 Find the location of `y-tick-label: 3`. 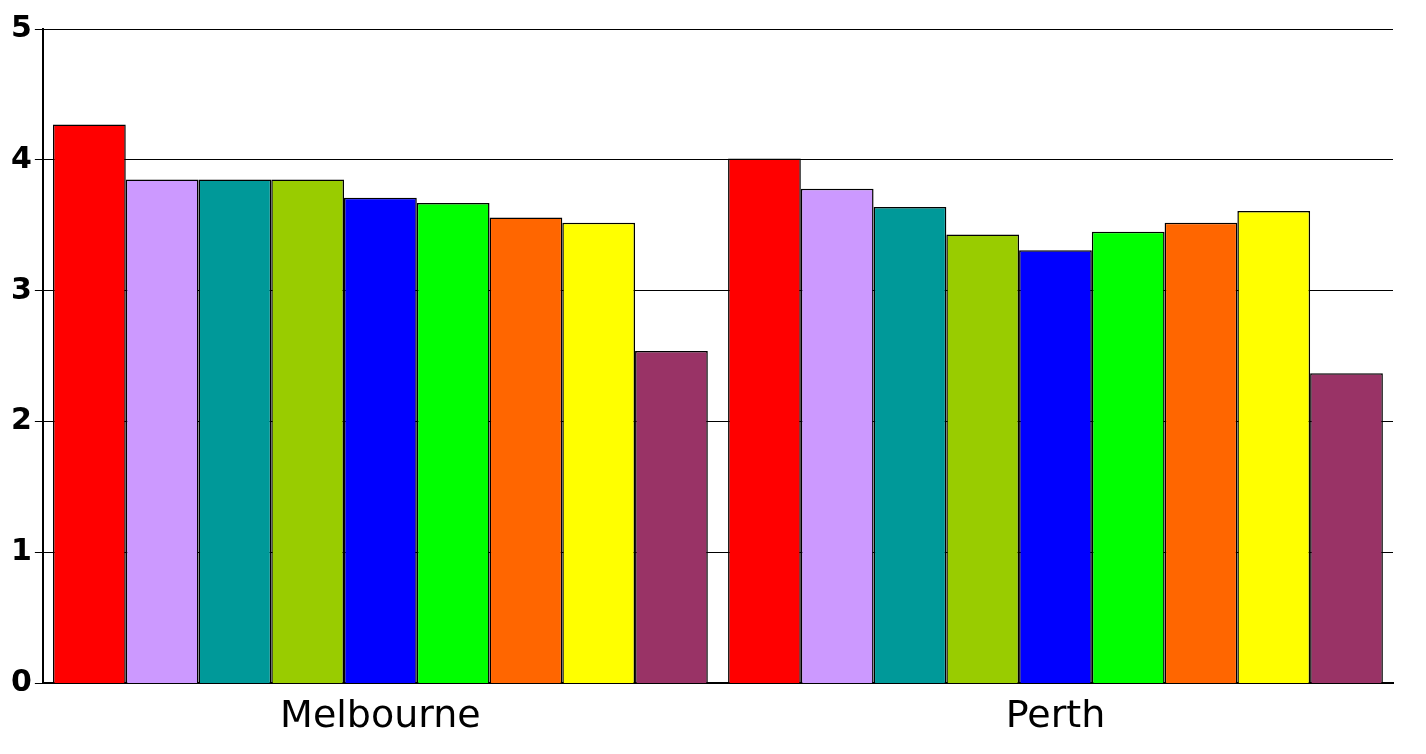

y-tick-label: 3 is located at coordinates (21, 288).